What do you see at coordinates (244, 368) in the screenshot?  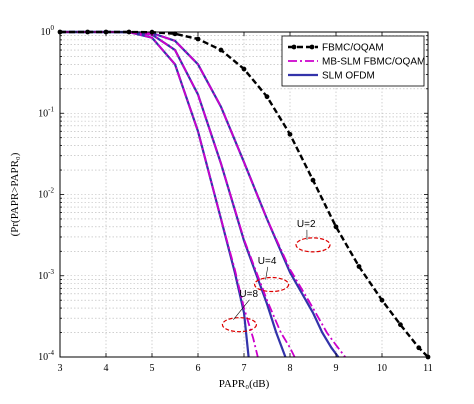 I see `x-tick-label: 7` at bounding box center [244, 368].